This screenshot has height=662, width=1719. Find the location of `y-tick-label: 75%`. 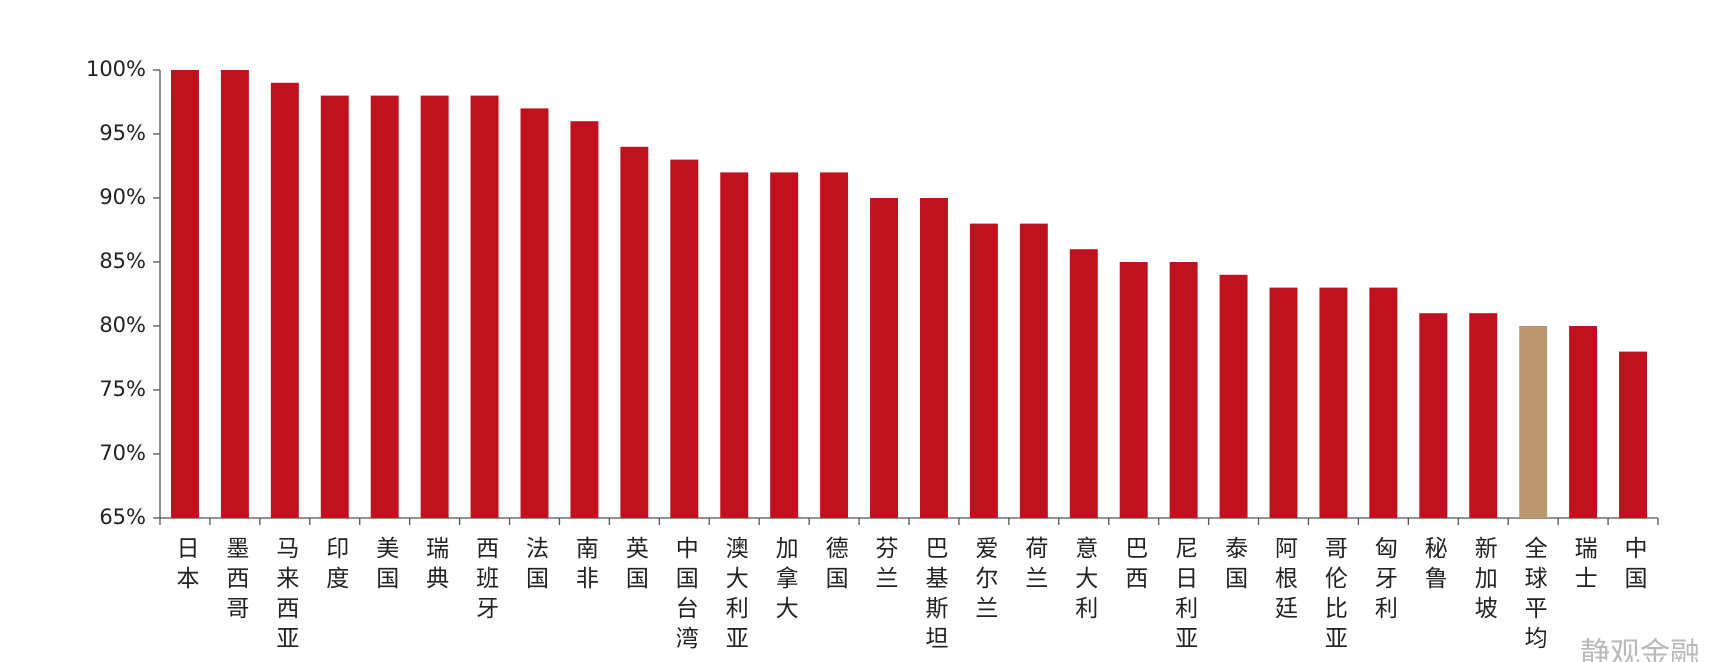

y-tick-label: 75% is located at coordinates (122, 389).